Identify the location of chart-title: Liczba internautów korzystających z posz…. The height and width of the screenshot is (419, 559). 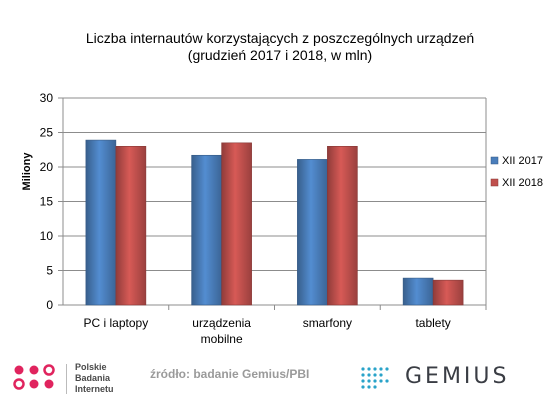
(280, 38).